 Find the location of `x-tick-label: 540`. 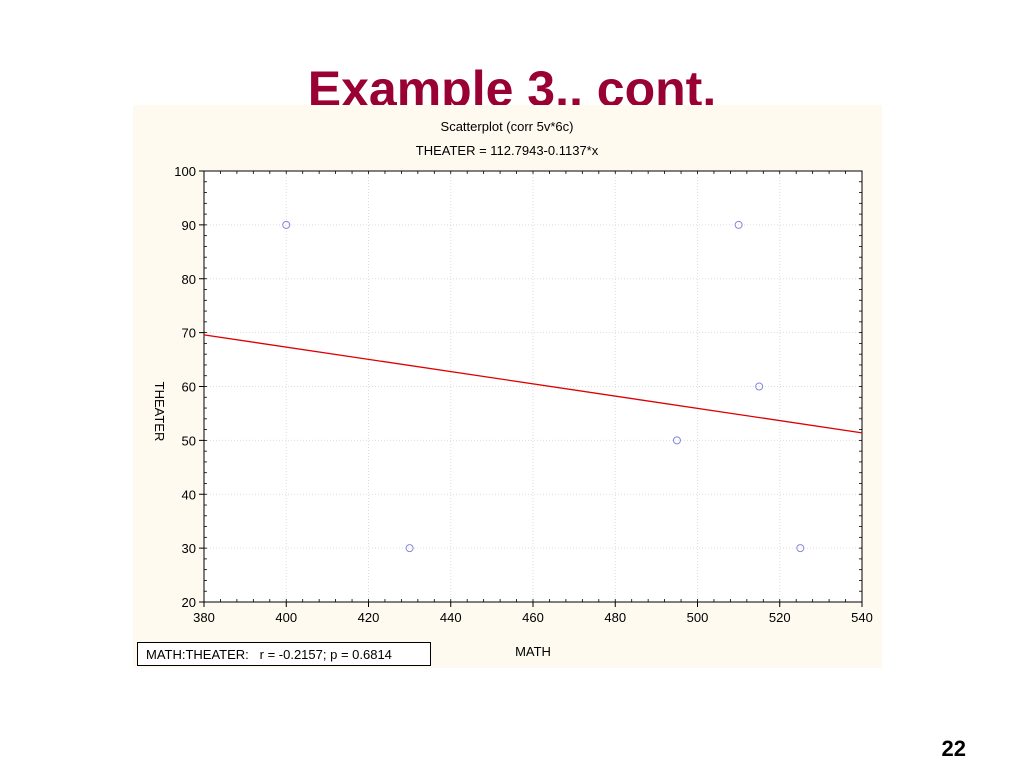

x-tick-label: 540 is located at coordinates (862, 617).